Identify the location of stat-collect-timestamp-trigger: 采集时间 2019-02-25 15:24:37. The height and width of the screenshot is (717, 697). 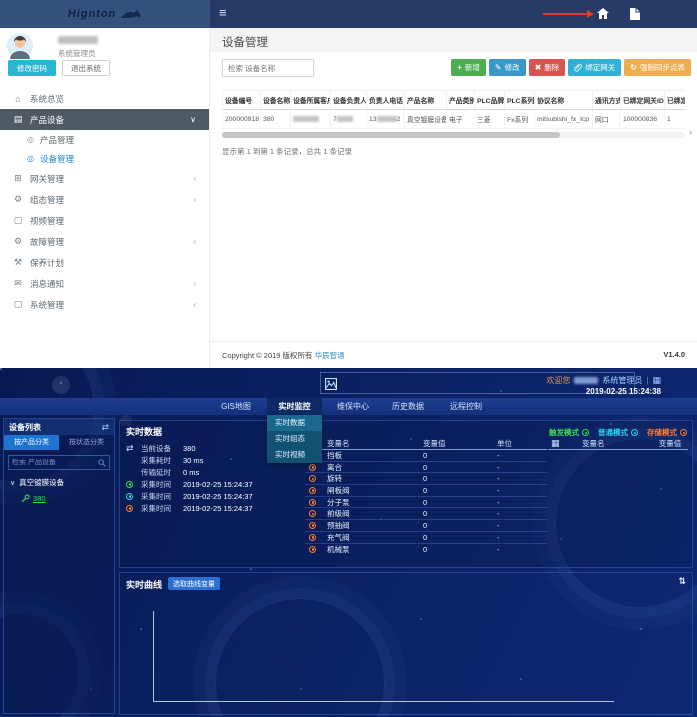
(206, 484).